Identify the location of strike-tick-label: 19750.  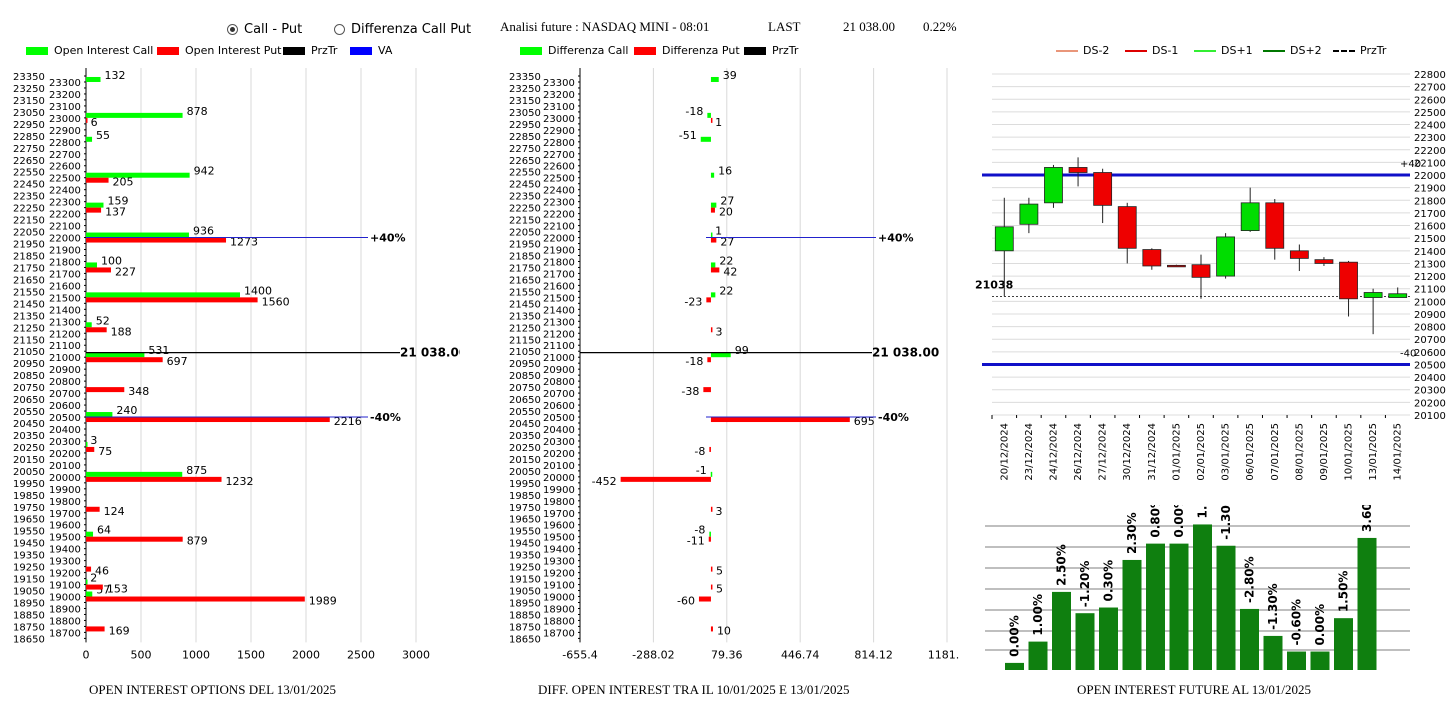
(525, 508).